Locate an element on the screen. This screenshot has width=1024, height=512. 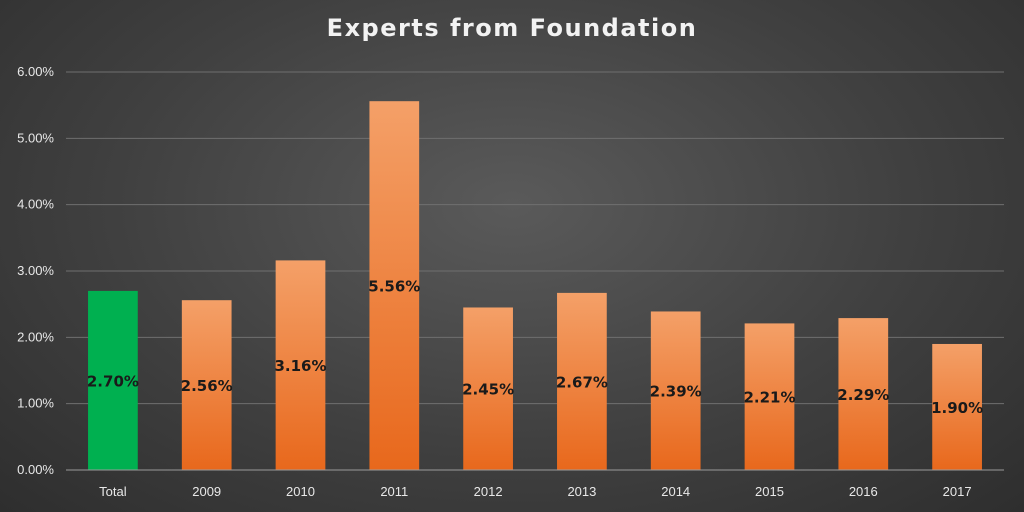
bar-2015 is located at coordinates (769, 396).